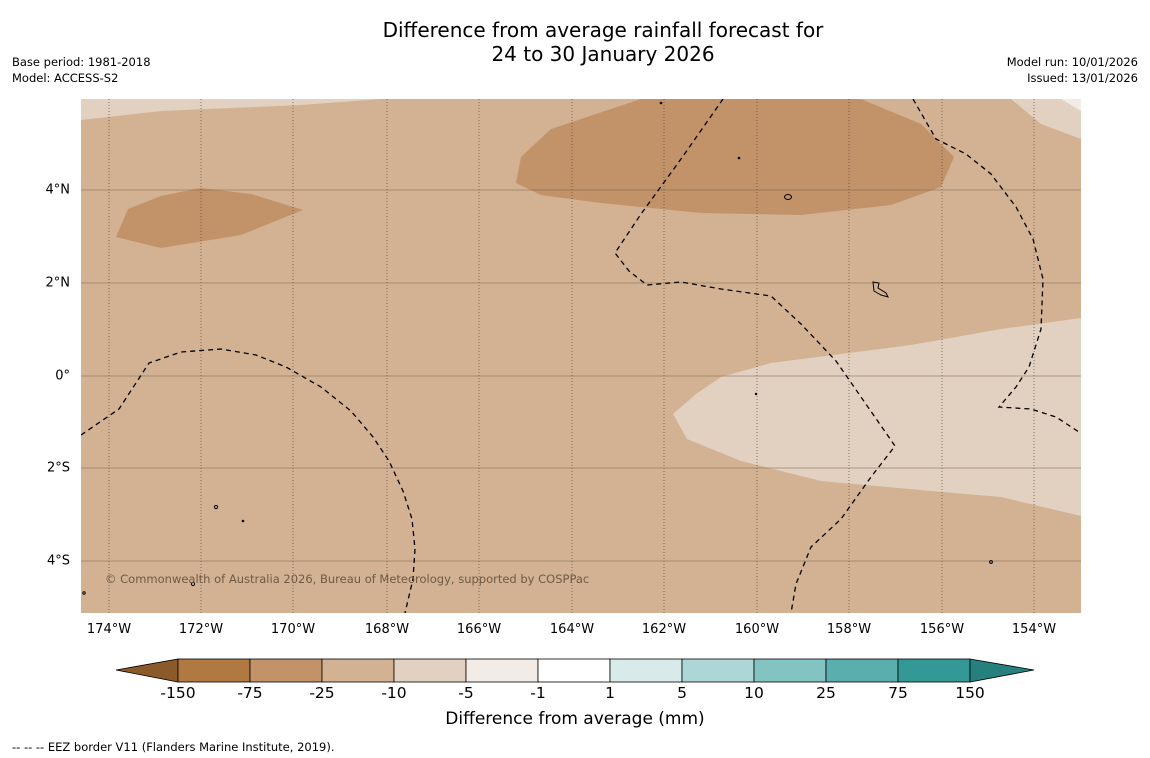  What do you see at coordinates (756, 394) in the screenshot?
I see `island-equator` at bounding box center [756, 394].